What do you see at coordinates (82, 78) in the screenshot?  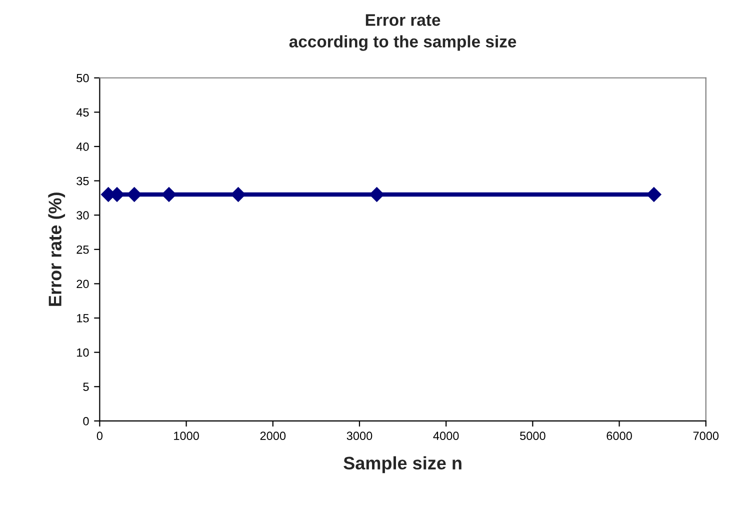 I see `y-tick-label: 50` at bounding box center [82, 78].